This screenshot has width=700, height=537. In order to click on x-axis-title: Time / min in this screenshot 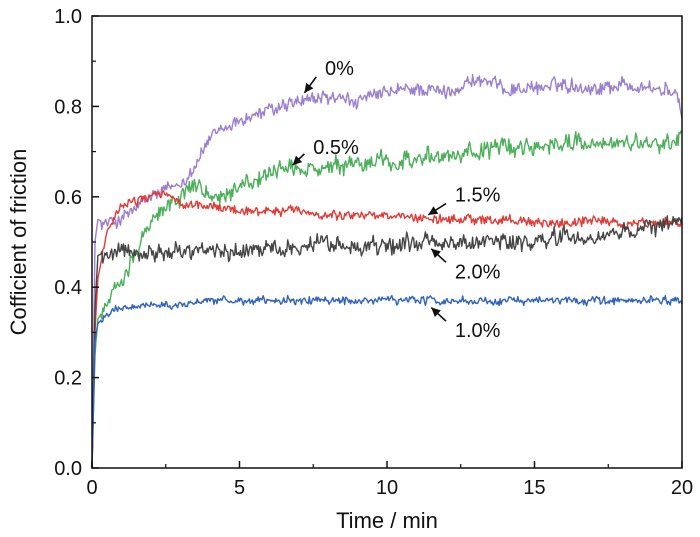, I will do `click(387, 520)`.